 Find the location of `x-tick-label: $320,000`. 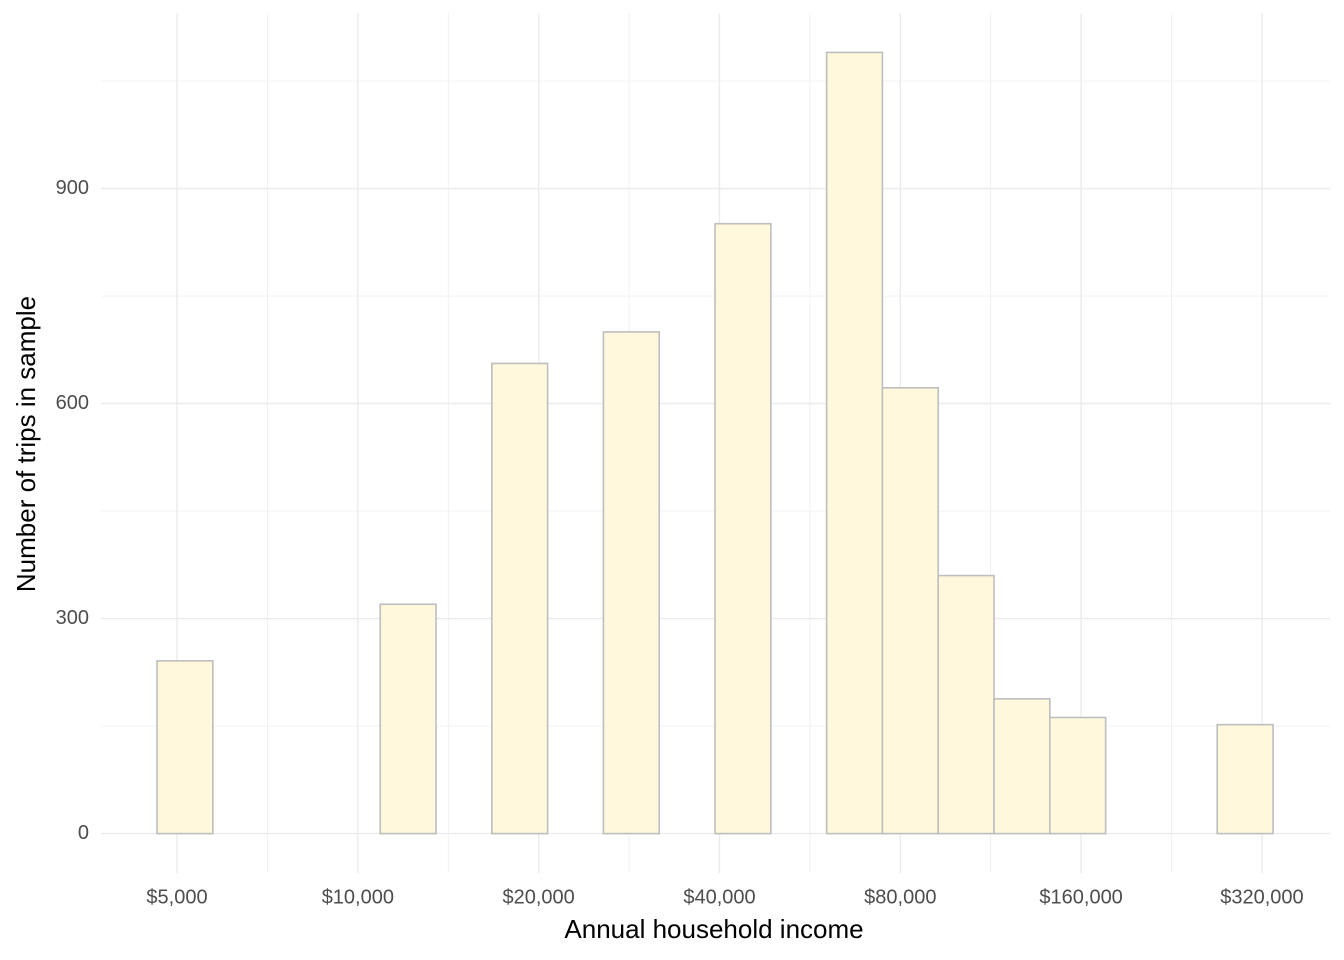

x-tick-label: $320,000 is located at coordinates (1261, 897).